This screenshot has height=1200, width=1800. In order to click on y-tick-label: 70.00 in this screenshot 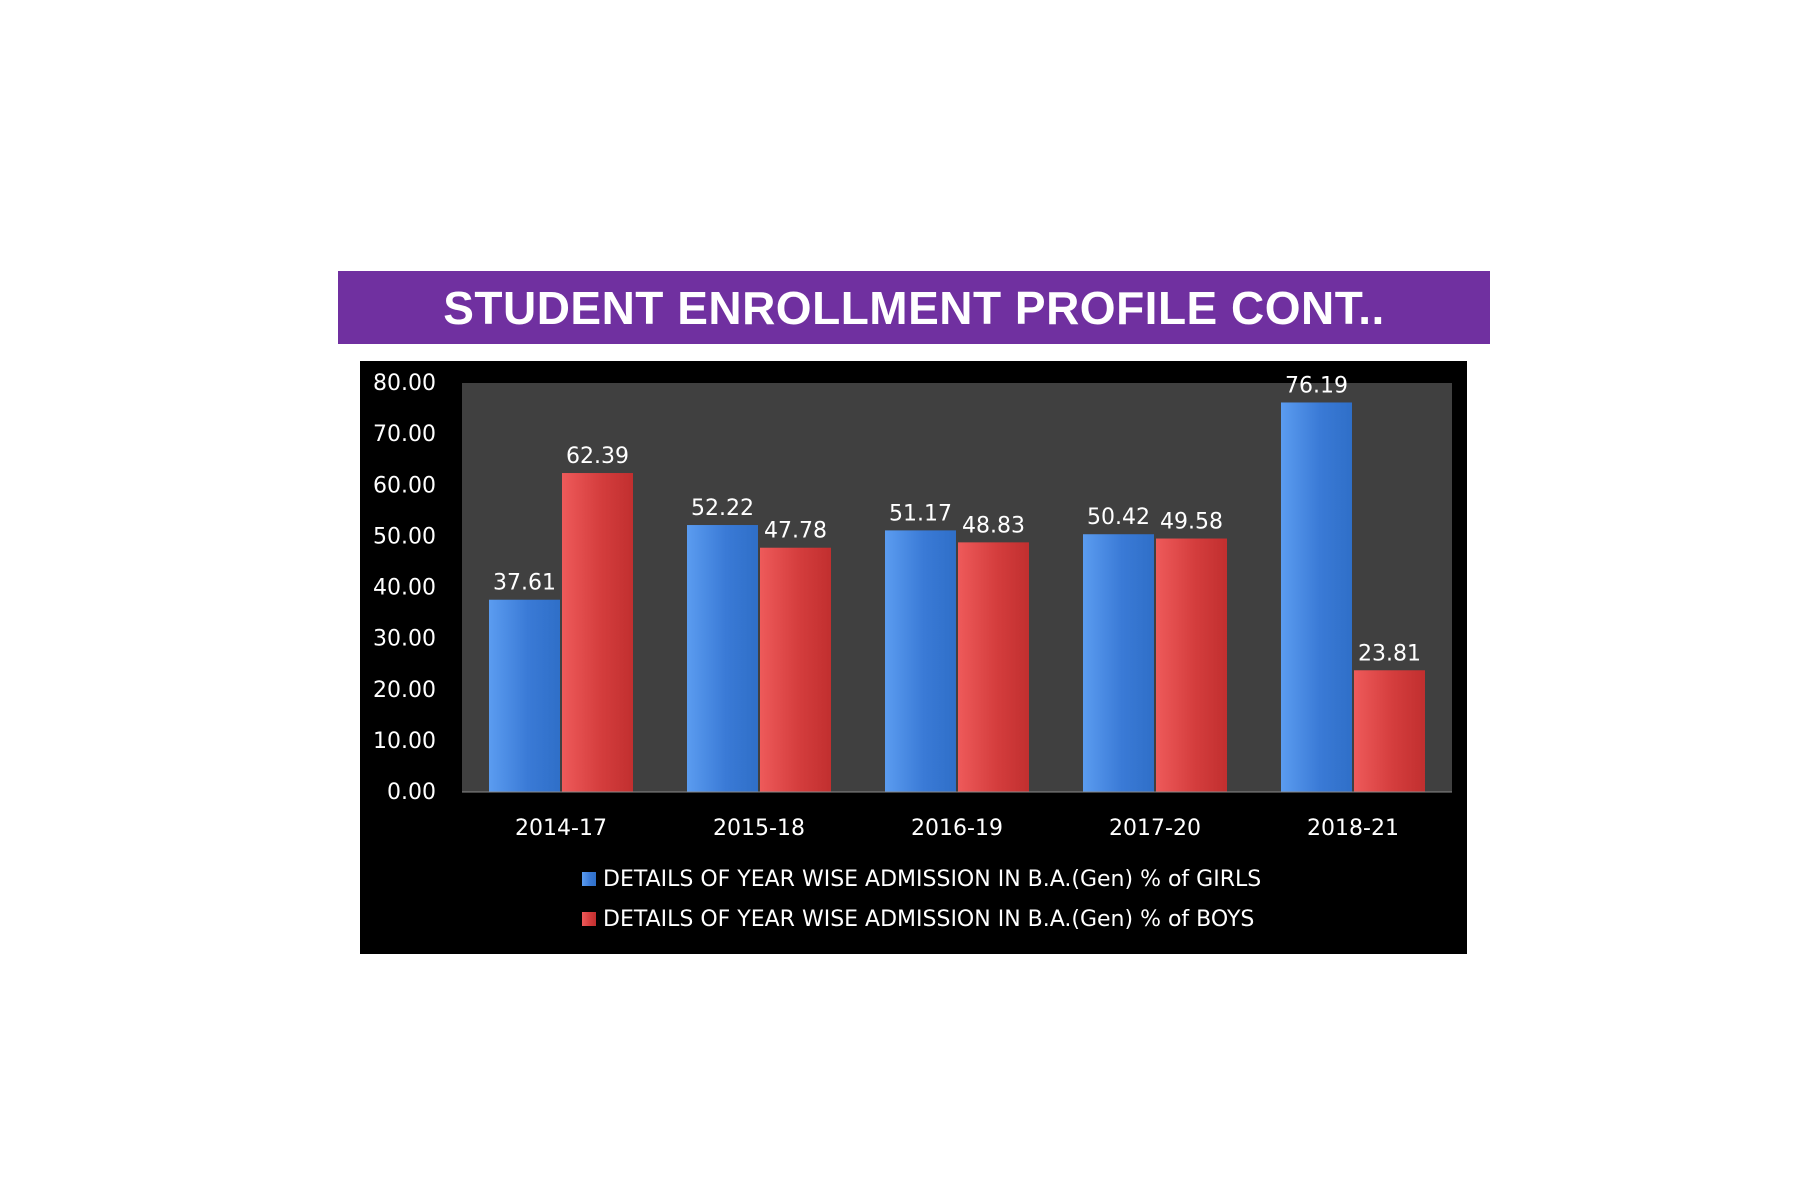, I will do `click(404, 434)`.